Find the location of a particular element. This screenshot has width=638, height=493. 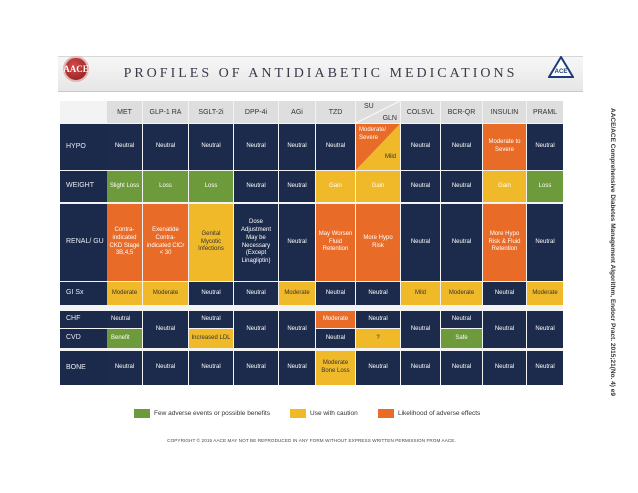

cell-gi-su-gln: Neutral is located at coordinates (378, 293).